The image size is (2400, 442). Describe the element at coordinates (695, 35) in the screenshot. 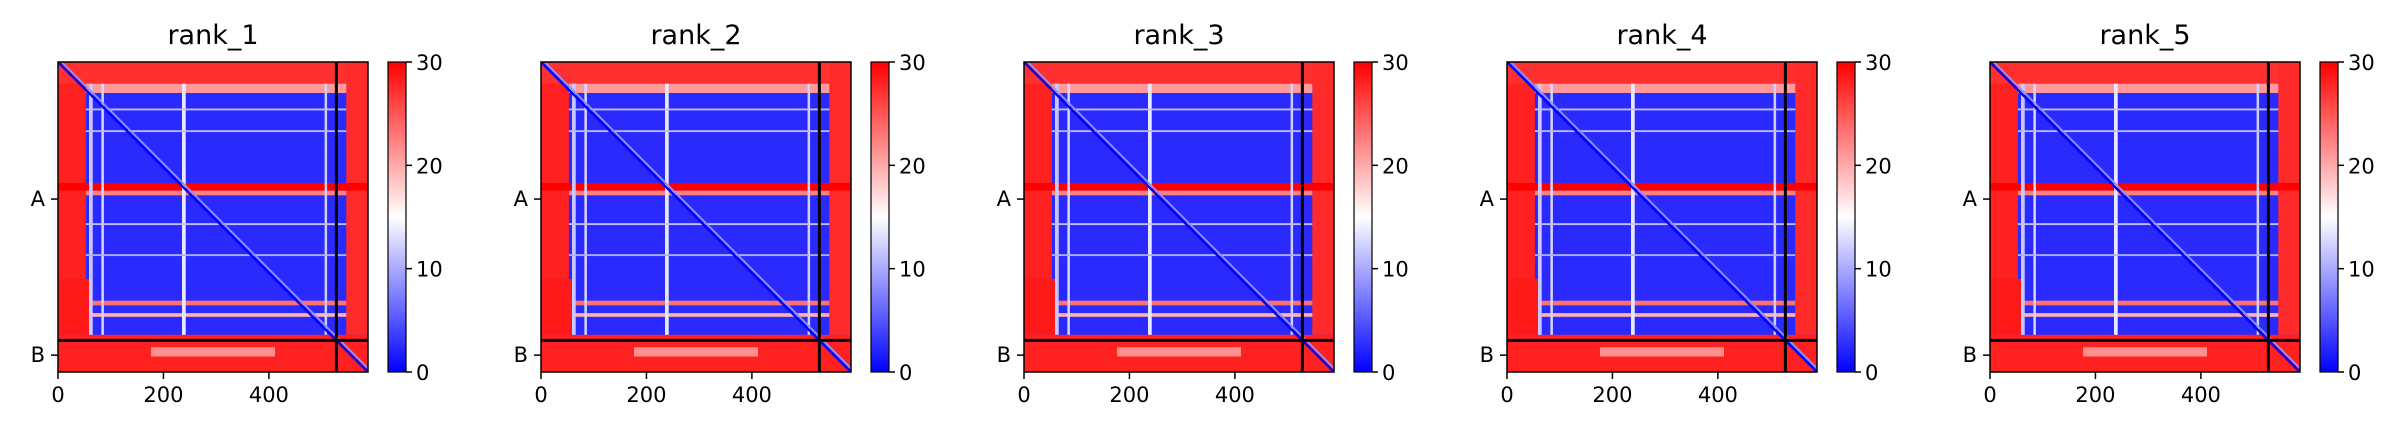

I see `panel-title: rank_2` at that location.